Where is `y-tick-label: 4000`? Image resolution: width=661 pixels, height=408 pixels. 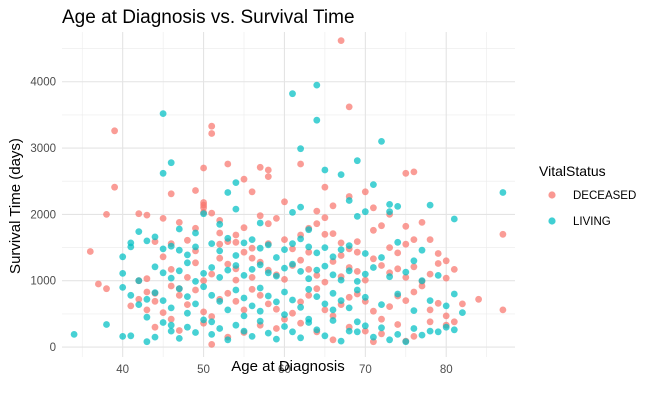 y-tick-label: 4000 is located at coordinates (43, 83).